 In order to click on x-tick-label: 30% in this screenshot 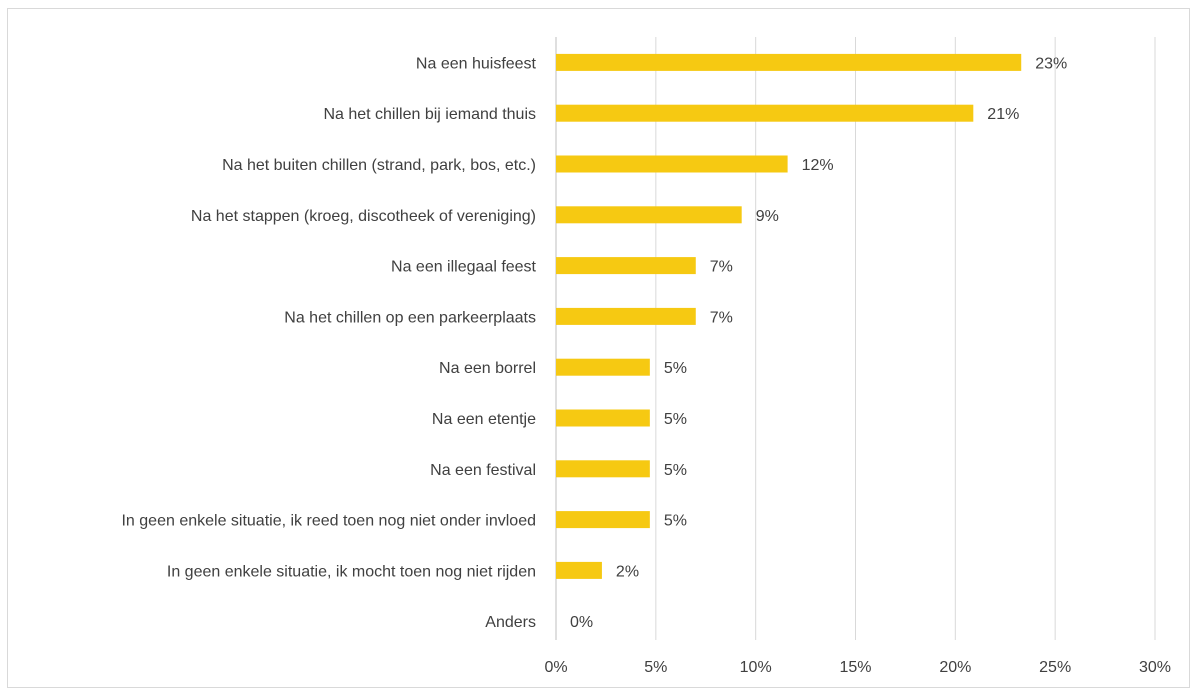, I will do `click(1155, 667)`.